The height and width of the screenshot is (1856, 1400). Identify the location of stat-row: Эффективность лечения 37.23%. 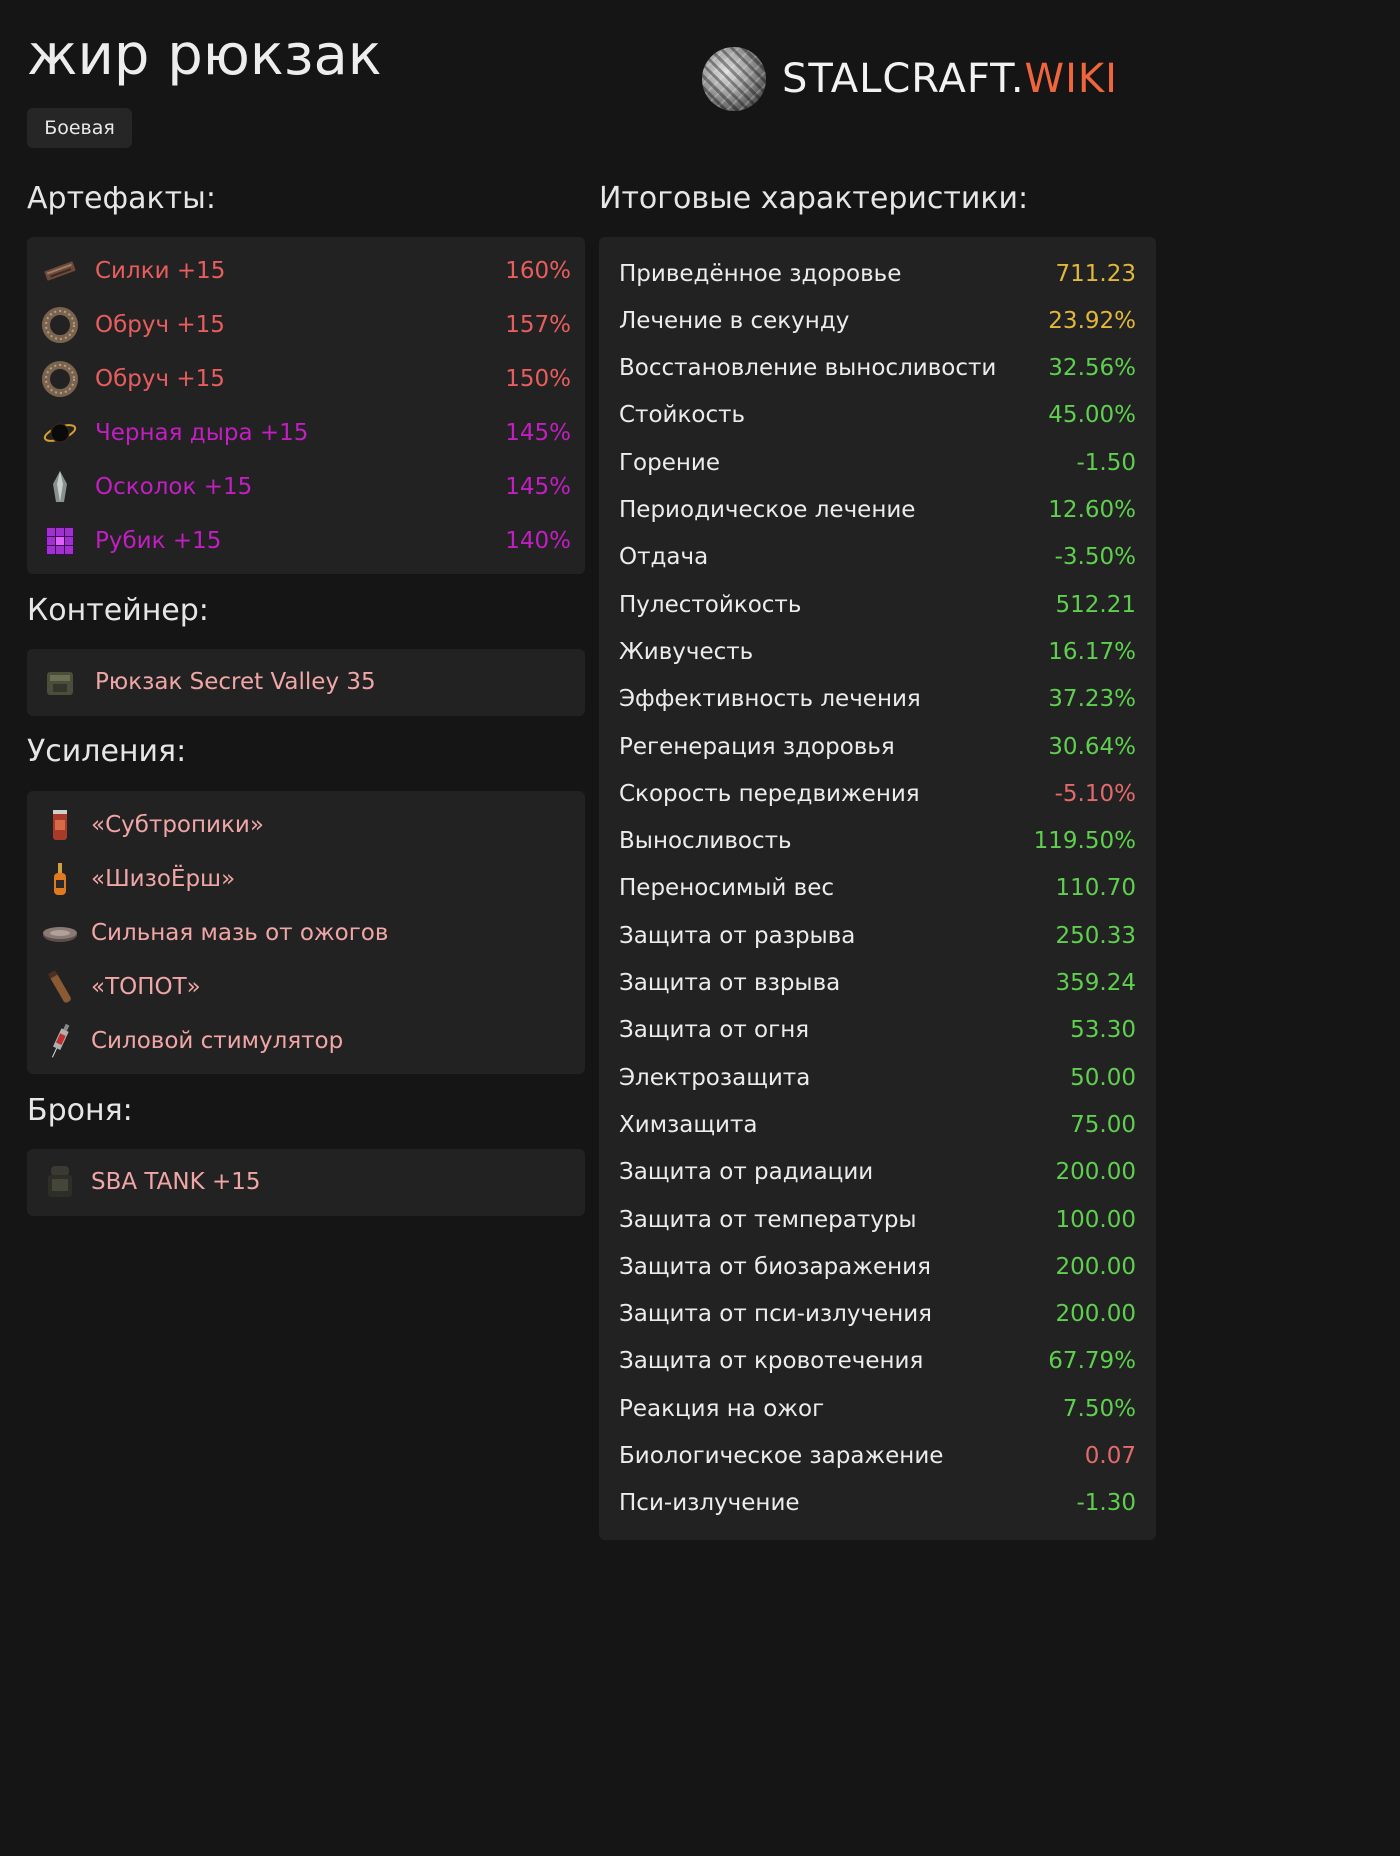
(877, 699).